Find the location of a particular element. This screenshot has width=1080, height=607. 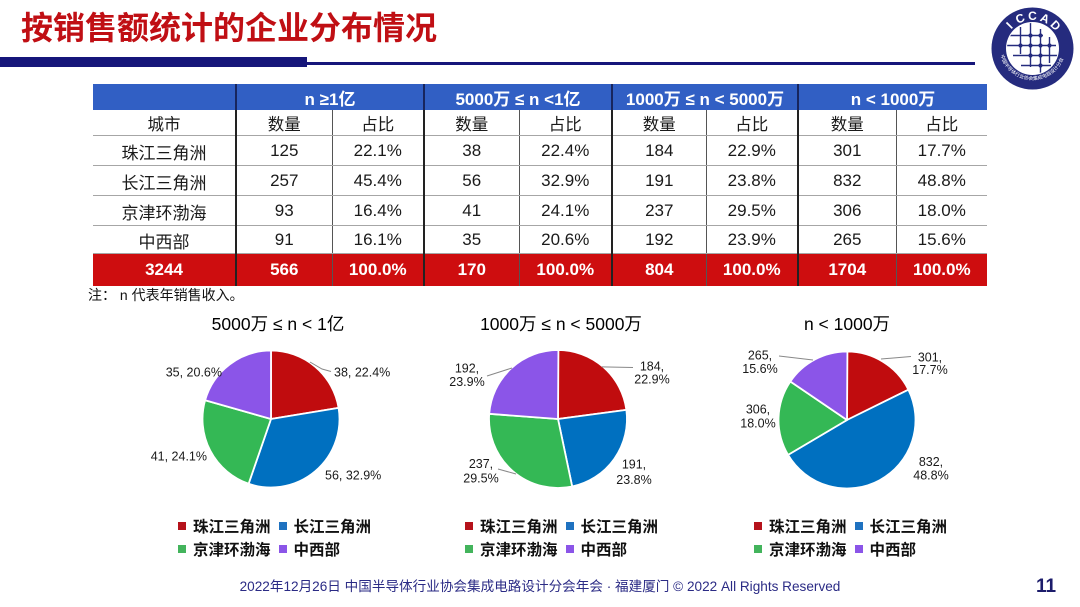

svg-text: 41, 24.1% is located at coordinates (179, 457).